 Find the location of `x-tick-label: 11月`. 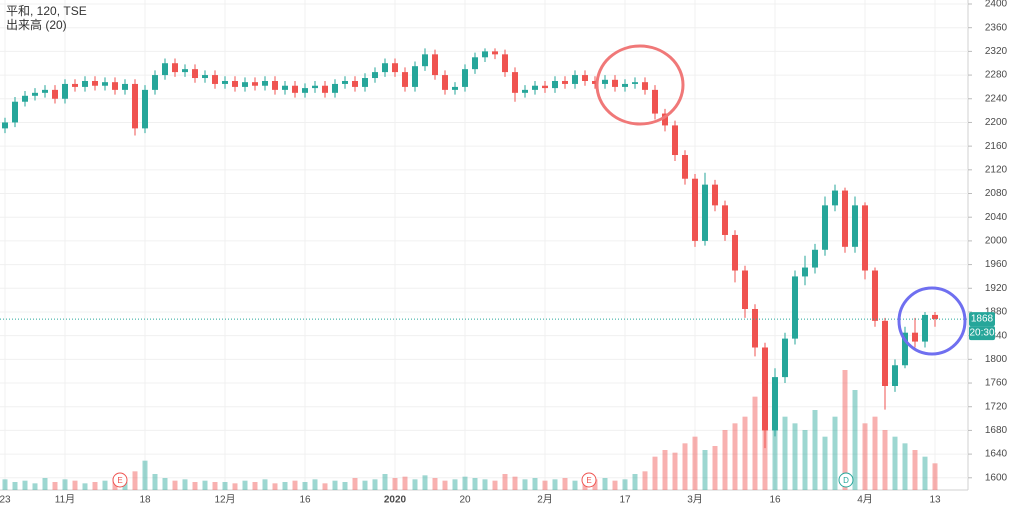

x-tick-label: 11月 is located at coordinates (65, 500).